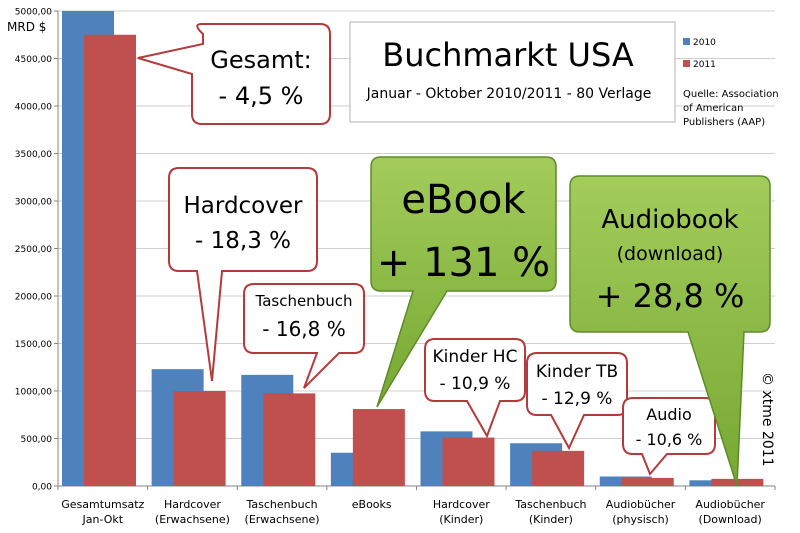 The image size is (800, 533). What do you see at coordinates (33, 60) in the screenshot?
I see `y-tick-label: 4500,00` at bounding box center [33, 60].